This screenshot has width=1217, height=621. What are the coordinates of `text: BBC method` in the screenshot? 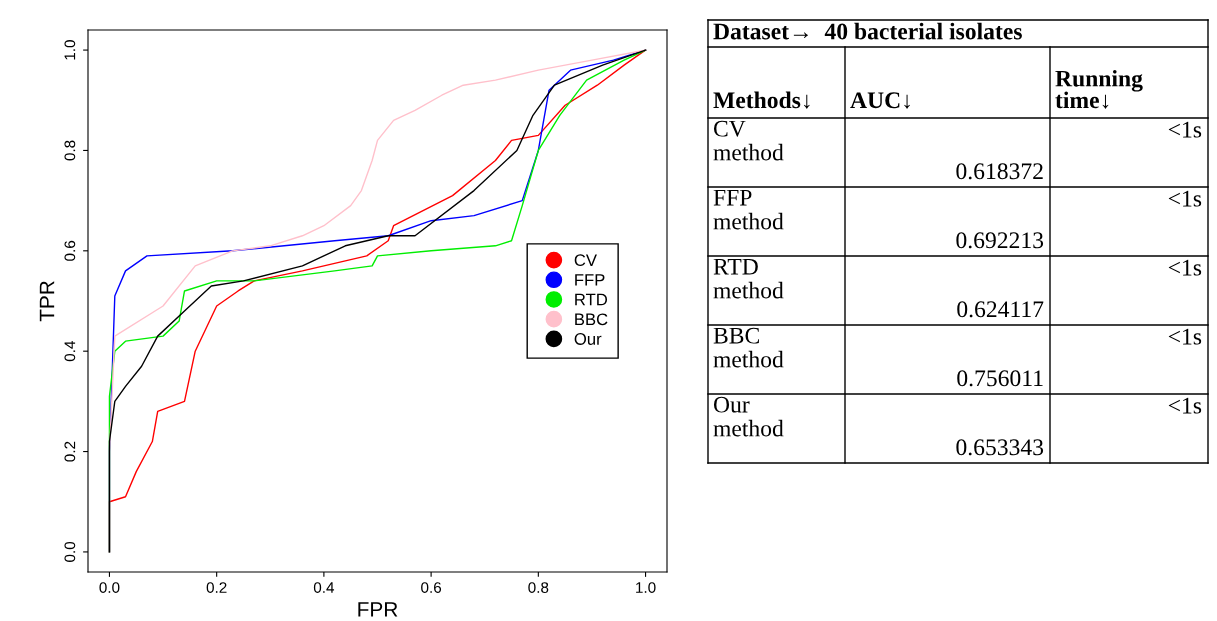 It's located at (748, 347).